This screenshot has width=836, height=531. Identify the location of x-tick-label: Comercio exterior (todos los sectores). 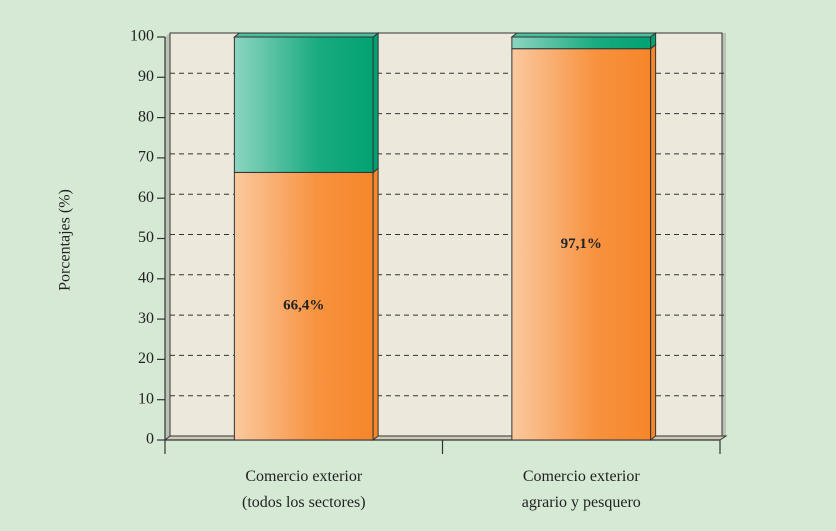
(304, 489).